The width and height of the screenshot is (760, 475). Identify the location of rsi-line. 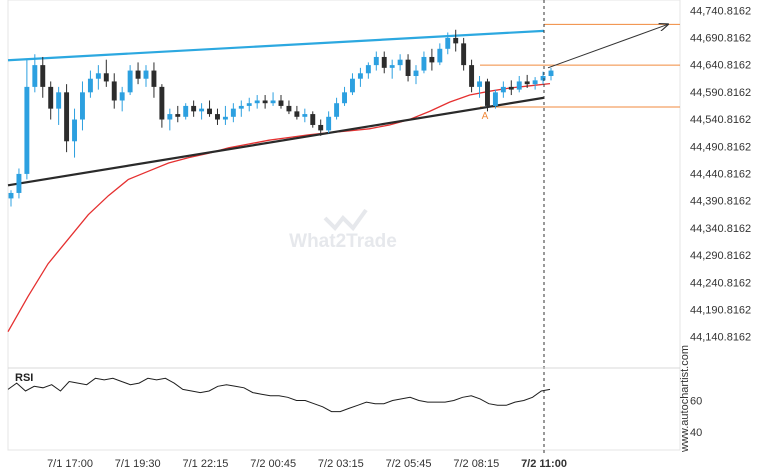
(279, 395).